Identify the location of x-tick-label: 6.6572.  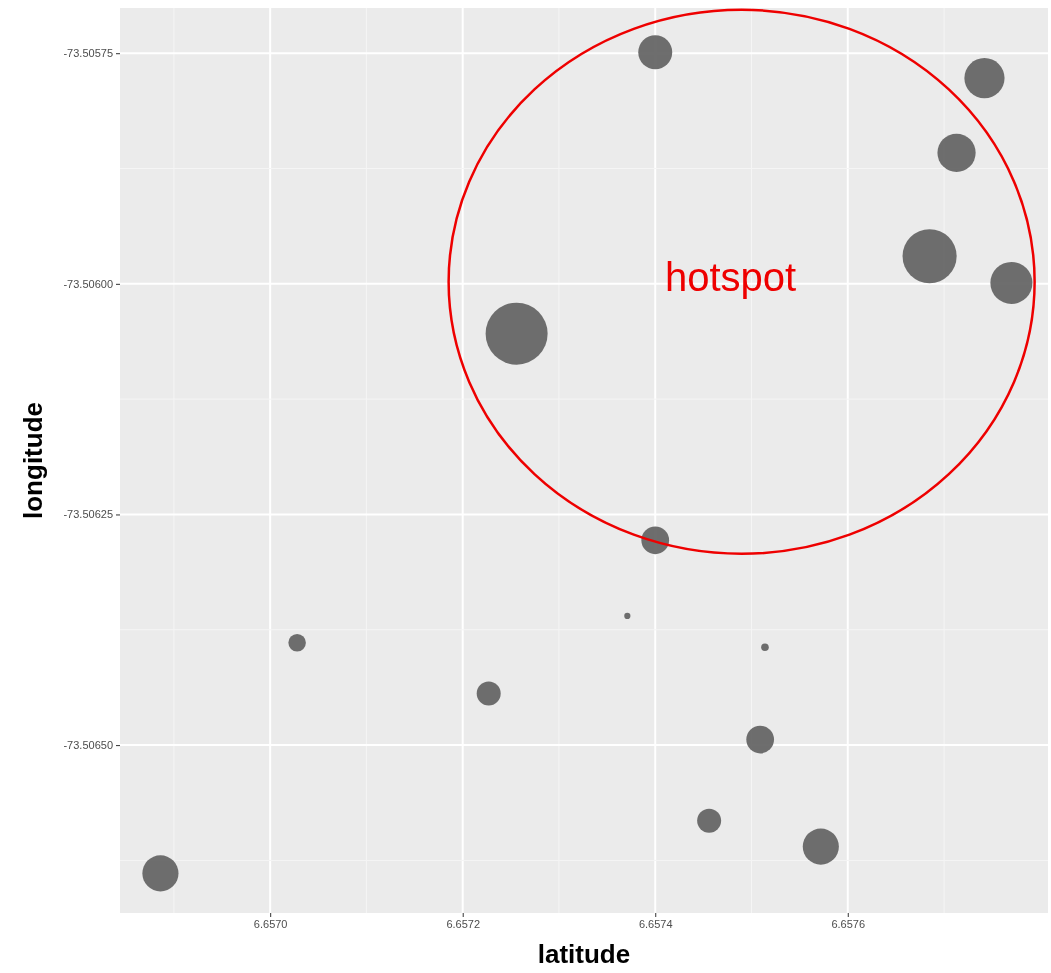
(463, 923).